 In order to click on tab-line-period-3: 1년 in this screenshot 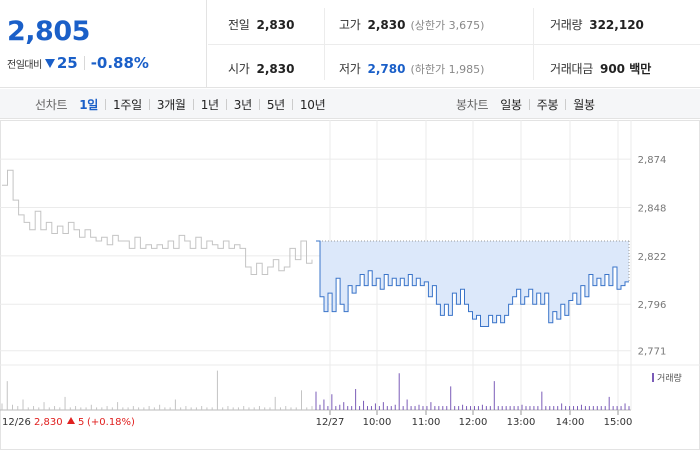, I will do `click(209, 104)`.